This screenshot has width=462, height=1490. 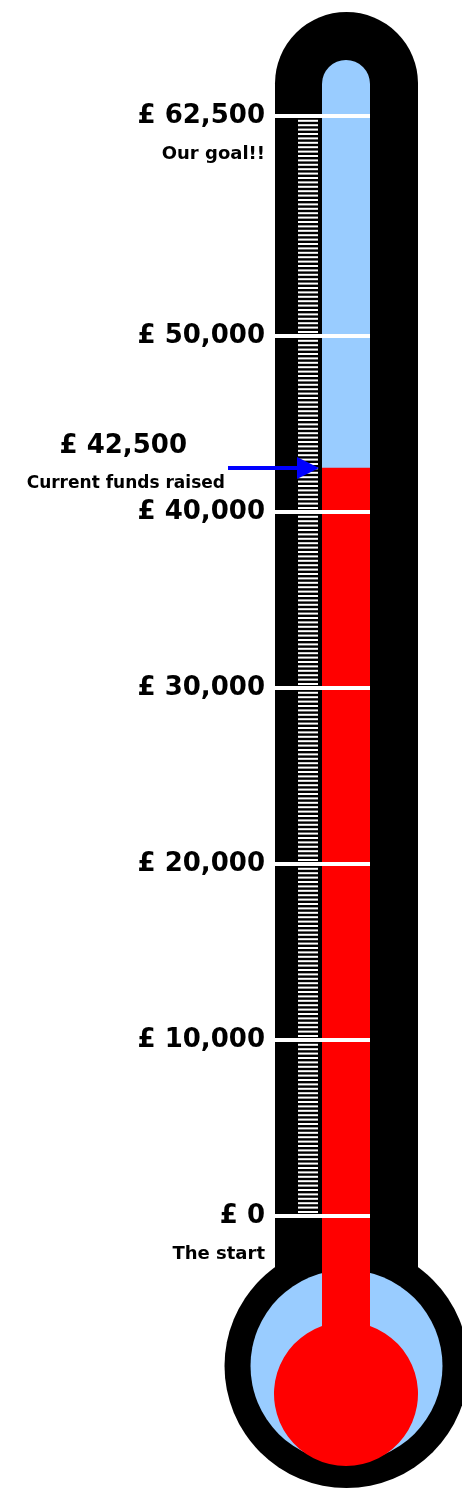 I want to click on y-tick-label: £ 30,000, so click(x=201, y=685).